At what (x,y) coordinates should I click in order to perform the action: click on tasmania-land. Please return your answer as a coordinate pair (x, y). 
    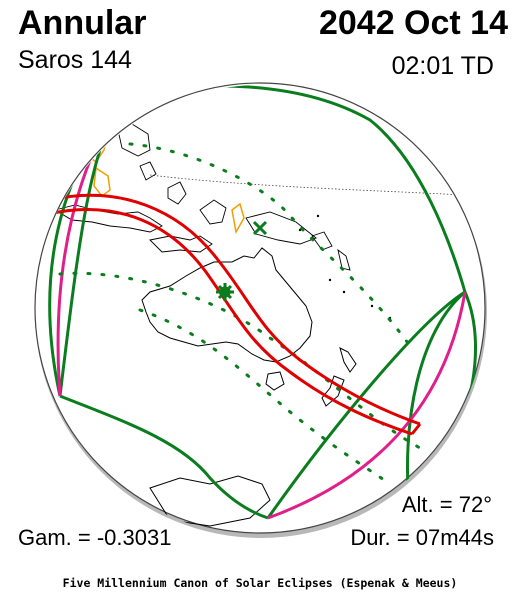
    Looking at the image, I should click on (275, 381).